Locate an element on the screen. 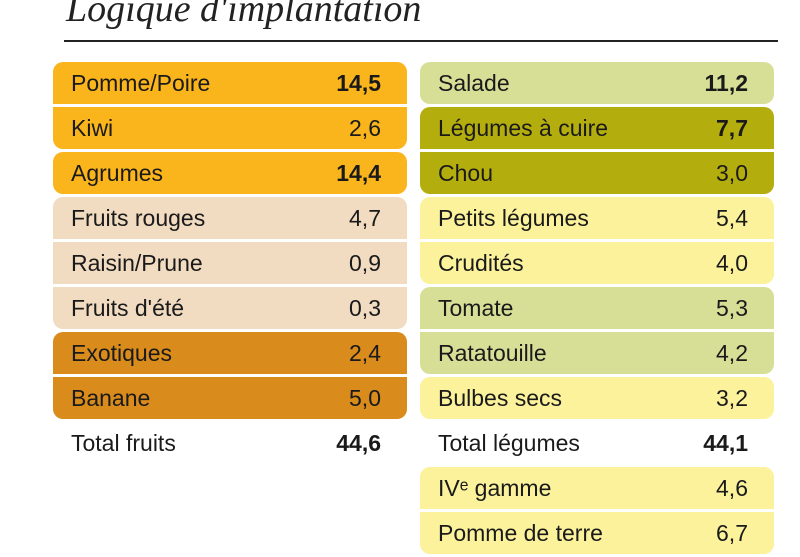  table-row: Crudités 4,0 is located at coordinates (597, 263).